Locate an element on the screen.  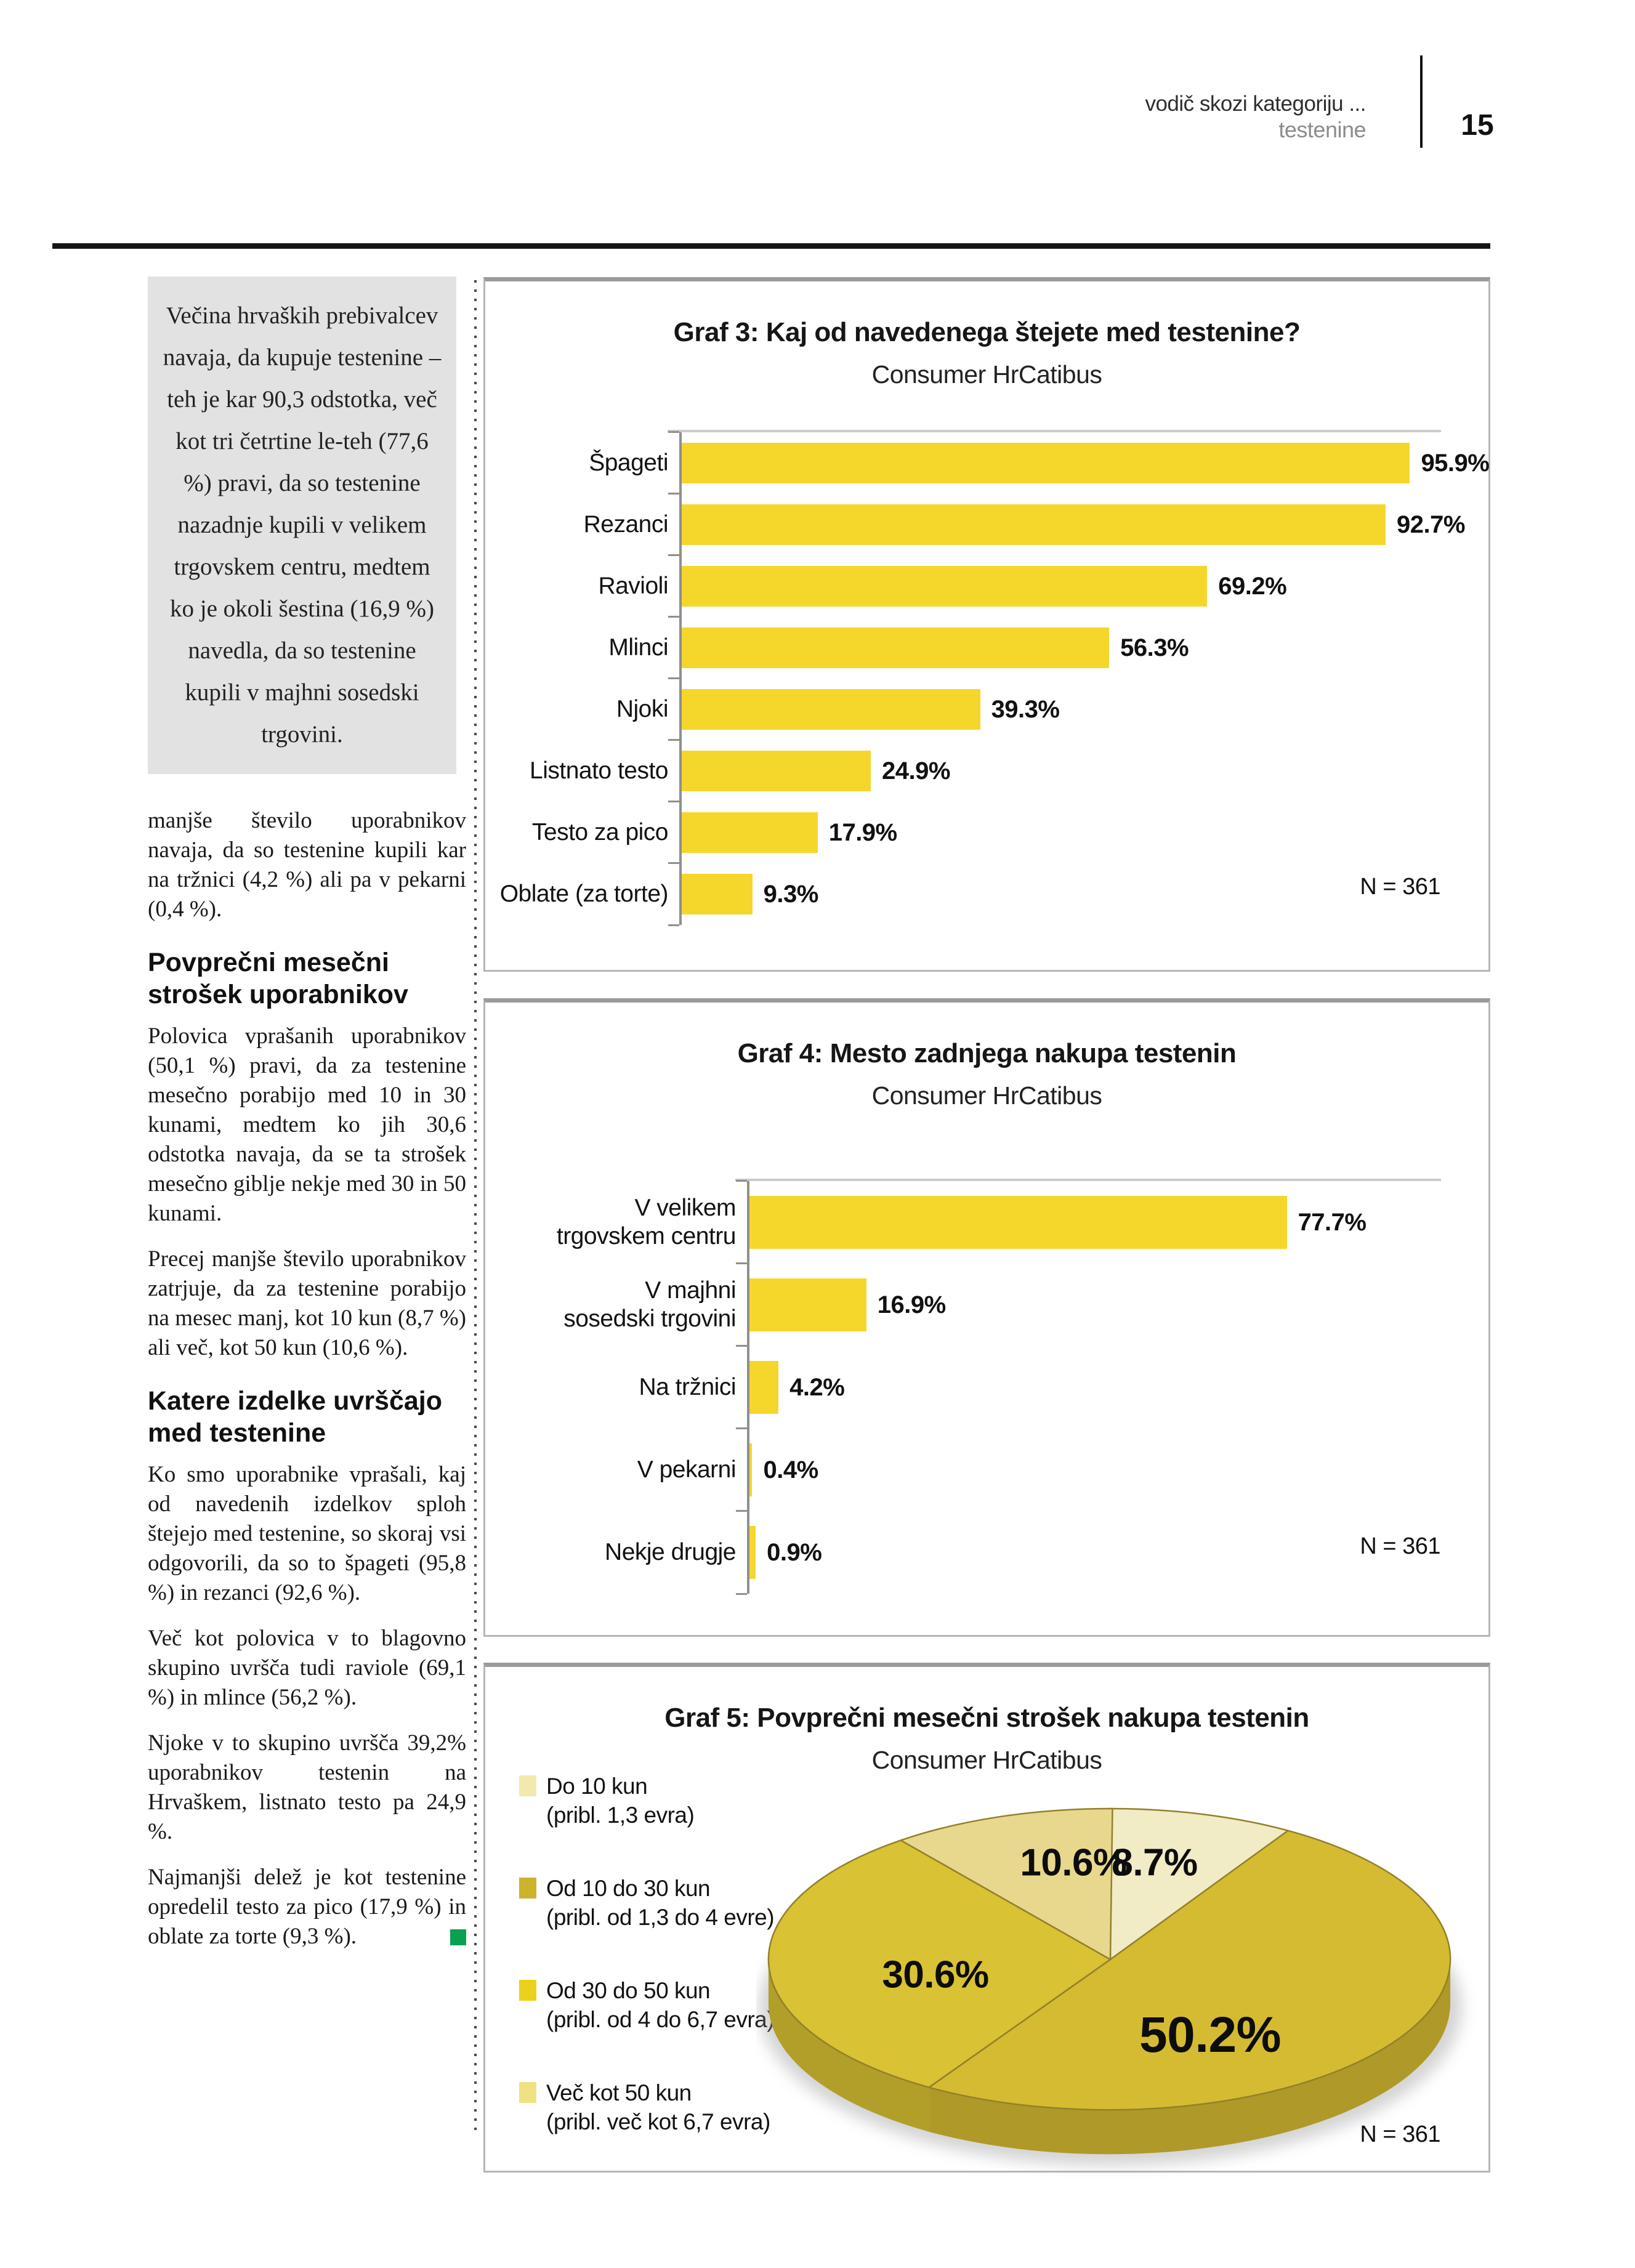
bar-row: V velikem trgovskem centru 77.7% is located at coordinates (963, 1222).